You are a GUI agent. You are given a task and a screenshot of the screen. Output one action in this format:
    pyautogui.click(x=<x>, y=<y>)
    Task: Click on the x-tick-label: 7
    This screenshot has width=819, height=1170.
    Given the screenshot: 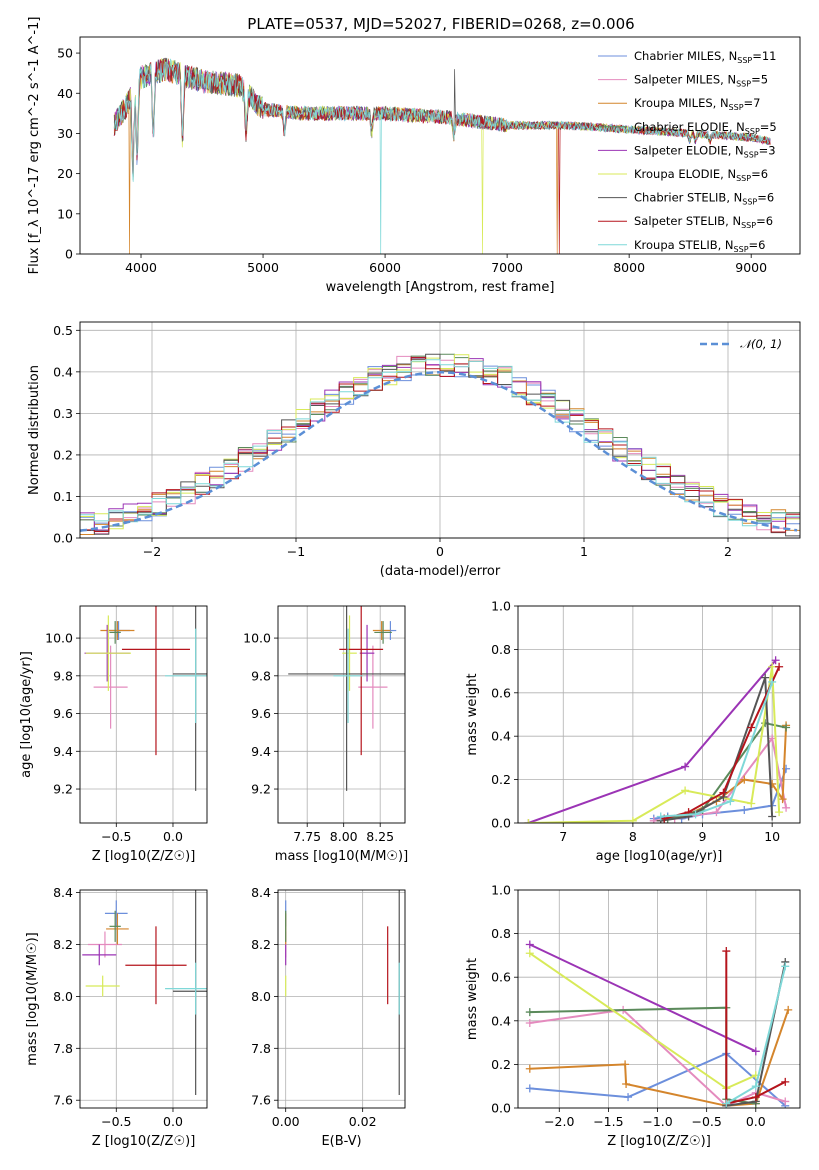 What is the action you would take?
    pyautogui.click(x=563, y=836)
    